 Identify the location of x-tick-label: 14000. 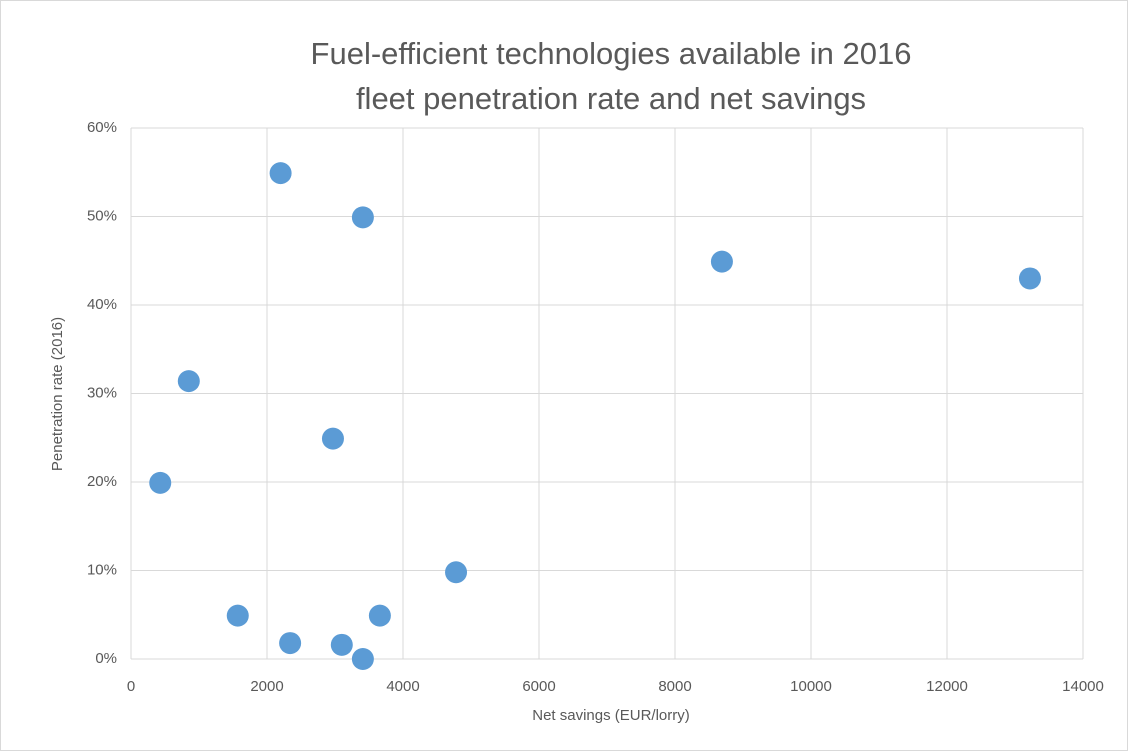
(1083, 686).